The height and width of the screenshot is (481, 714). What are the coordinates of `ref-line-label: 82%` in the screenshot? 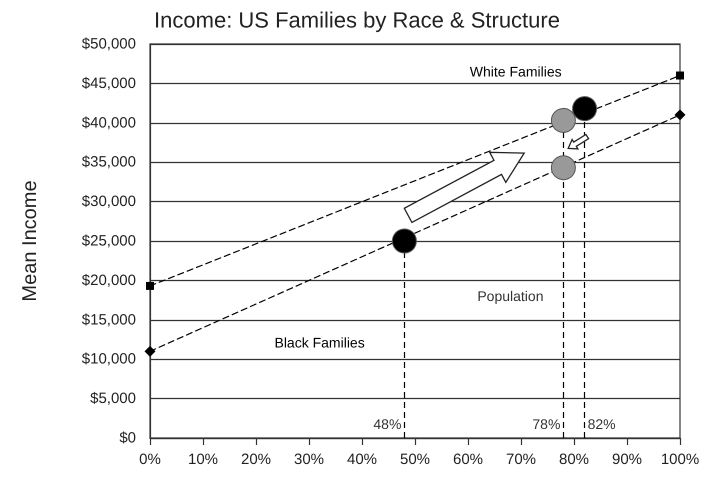 It's located at (602, 424).